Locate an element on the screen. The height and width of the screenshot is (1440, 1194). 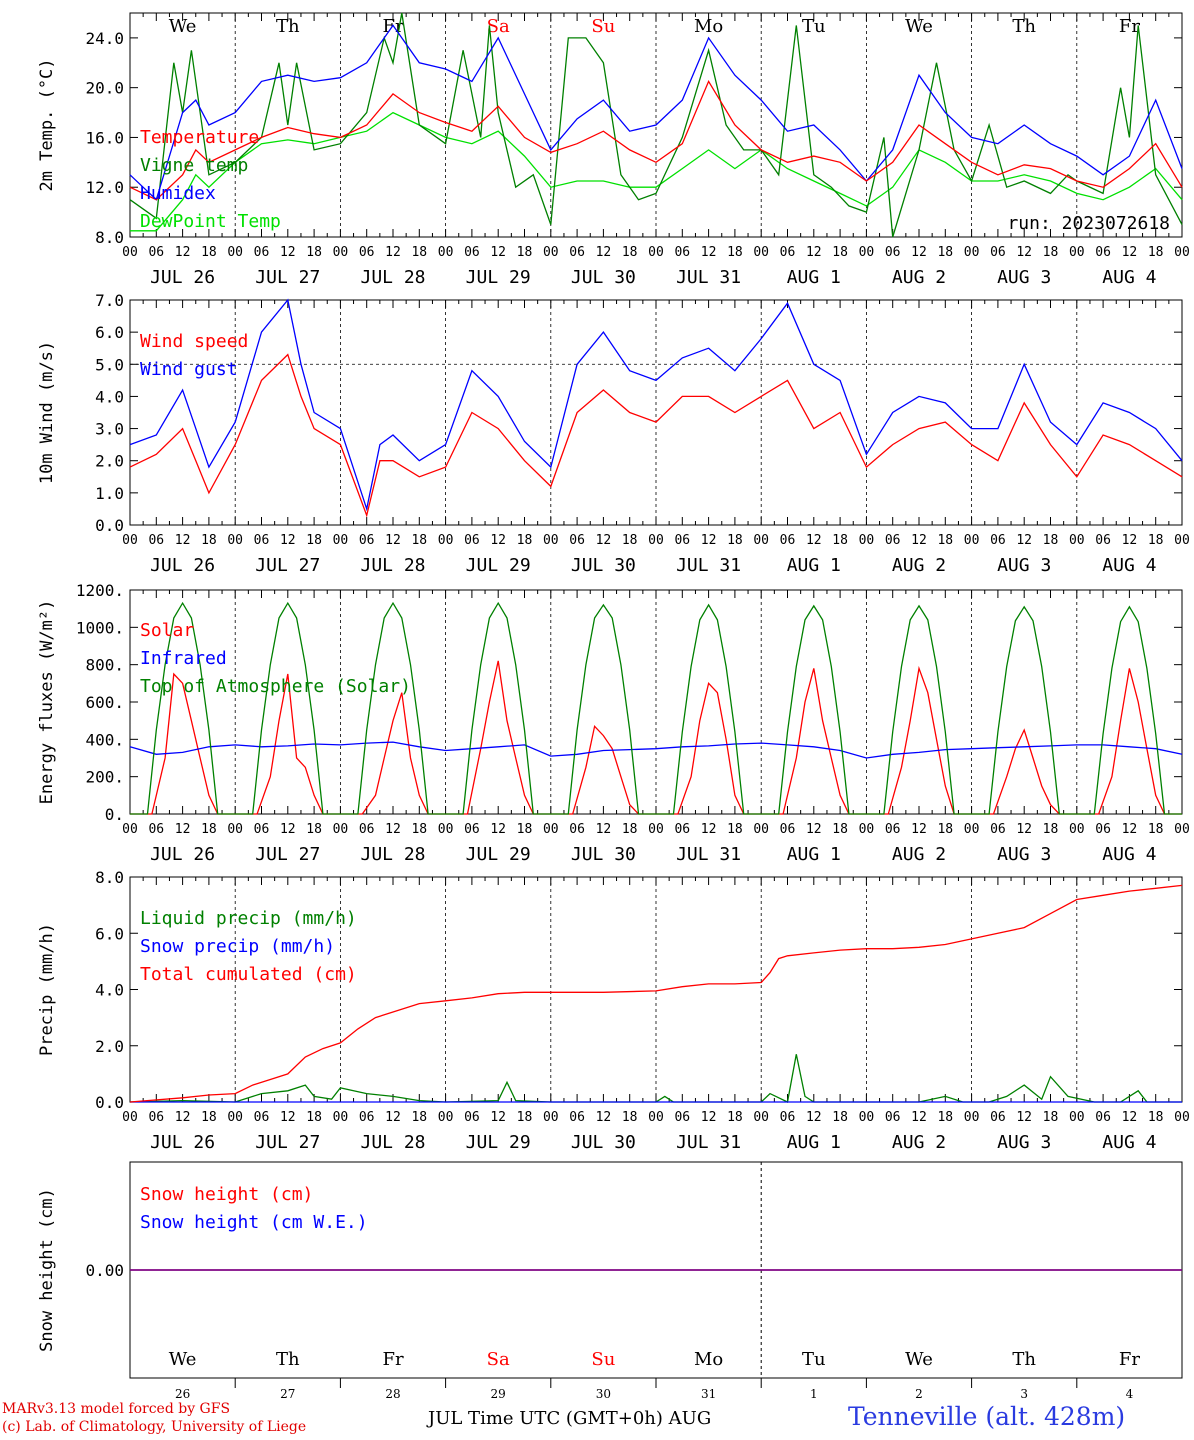
series-line-liquid-precip-mm-h- is located at coordinates (655, 1078).